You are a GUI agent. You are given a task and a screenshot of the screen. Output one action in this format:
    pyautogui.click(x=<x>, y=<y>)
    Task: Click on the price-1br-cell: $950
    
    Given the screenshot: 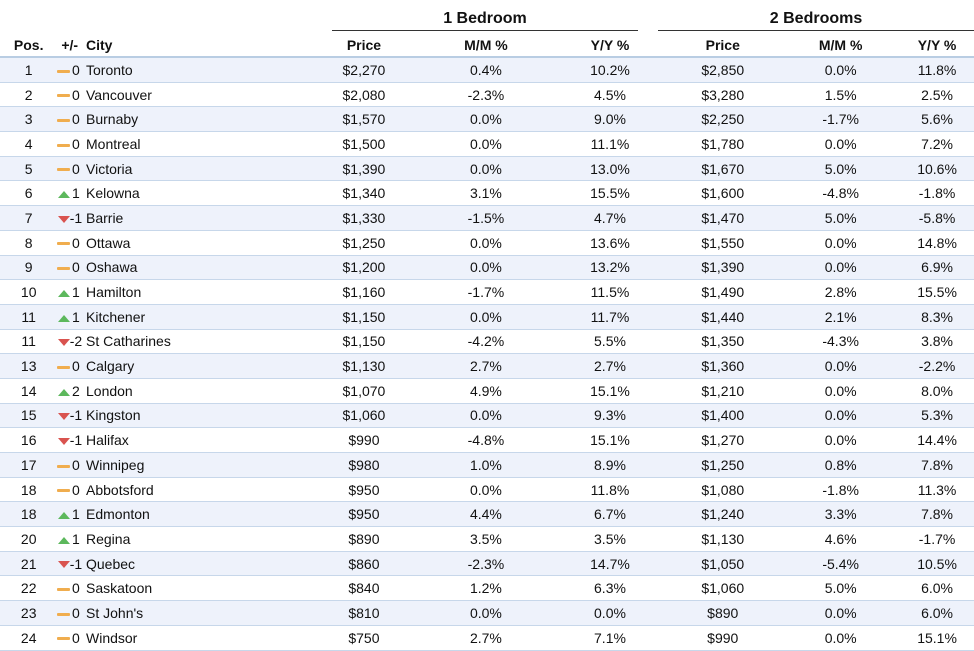 What is the action you would take?
    pyautogui.click(x=364, y=514)
    